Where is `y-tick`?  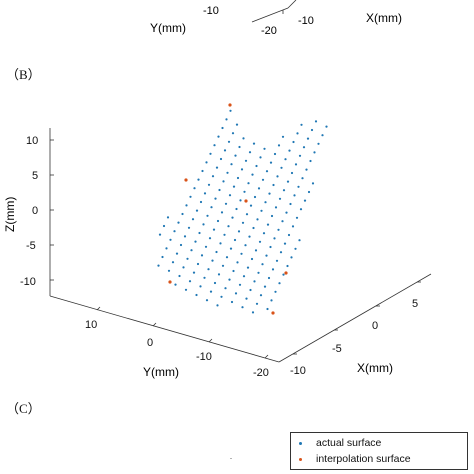 y-tick is located at coordinates (98, 308).